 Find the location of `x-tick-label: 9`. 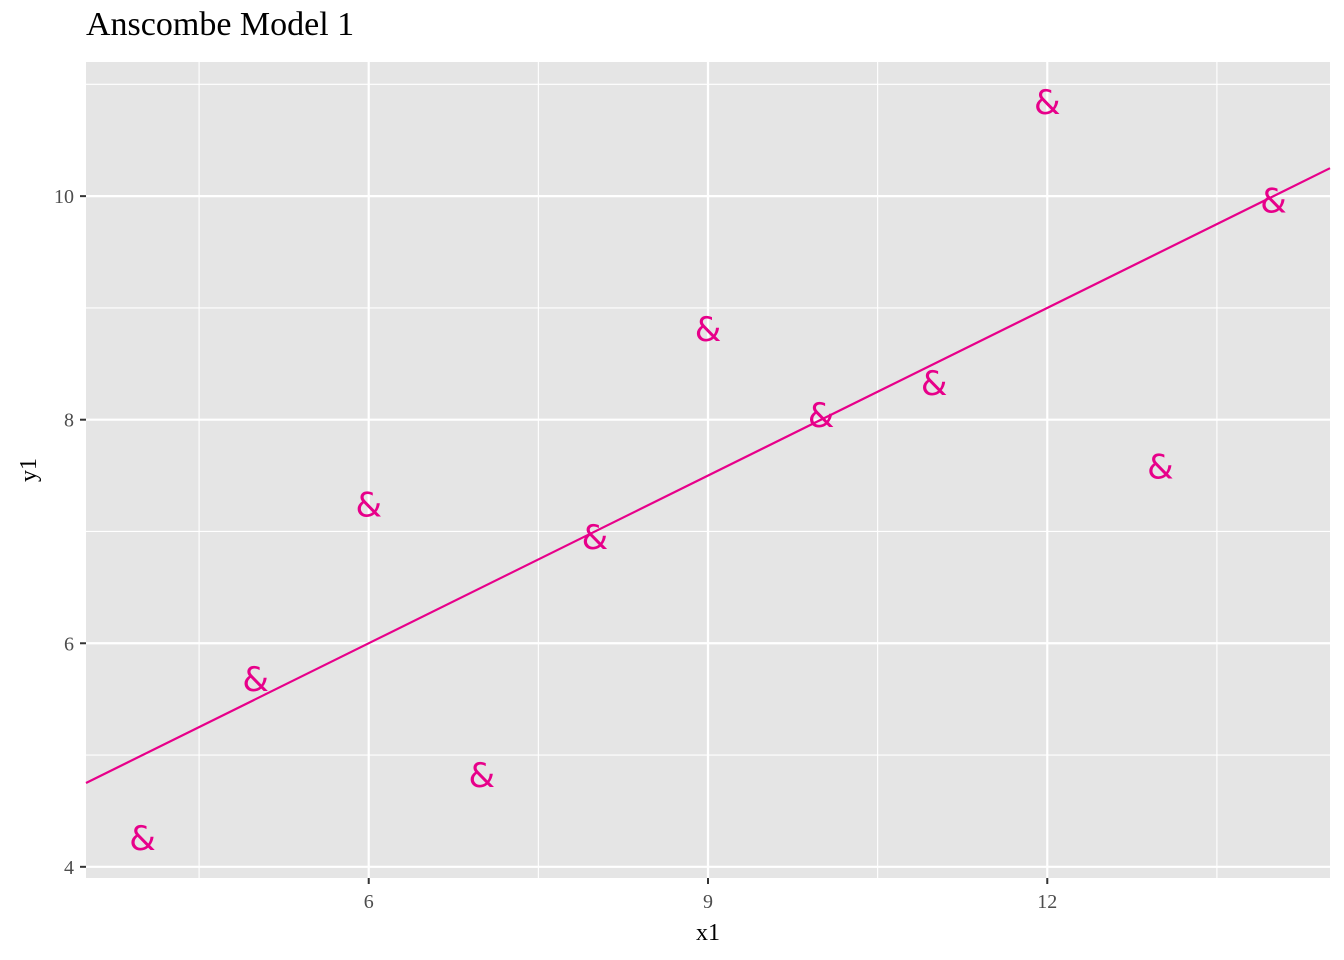

x-tick-label: 9 is located at coordinates (708, 902).